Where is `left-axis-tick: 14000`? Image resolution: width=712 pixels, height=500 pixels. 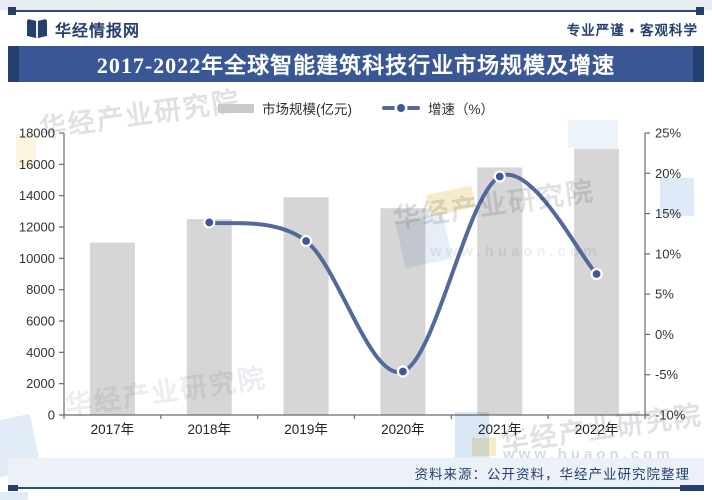
left-axis-tick: 14000 is located at coordinates (37, 195).